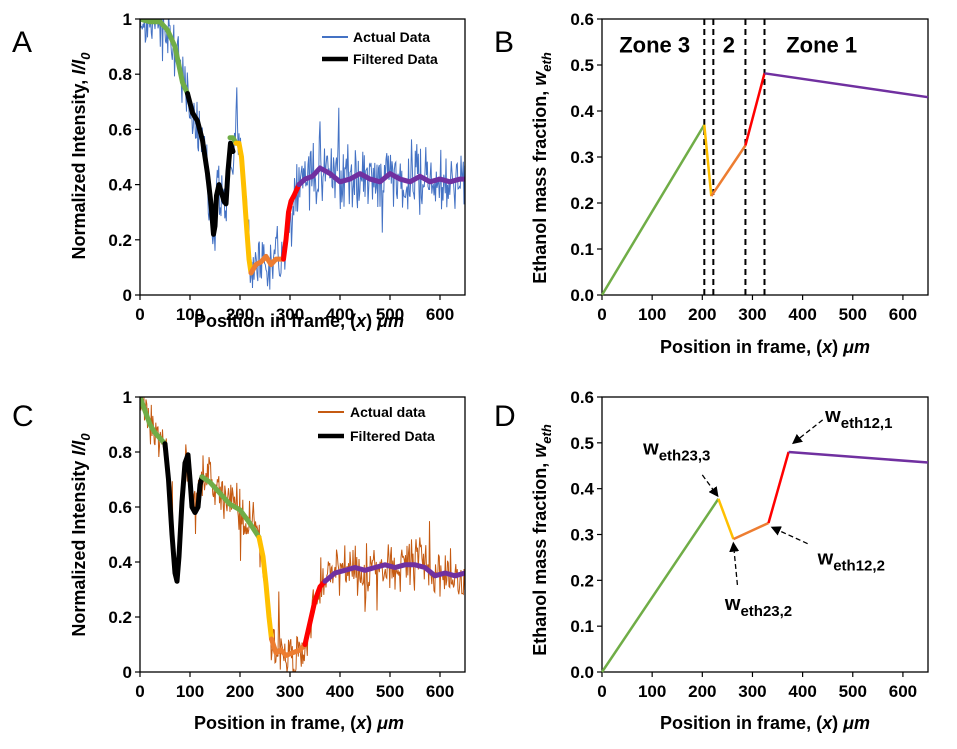 The width and height of the screenshot is (957, 749). Describe the element at coordinates (504, 42) in the screenshot. I see `panel-letter-b: B` at that location.